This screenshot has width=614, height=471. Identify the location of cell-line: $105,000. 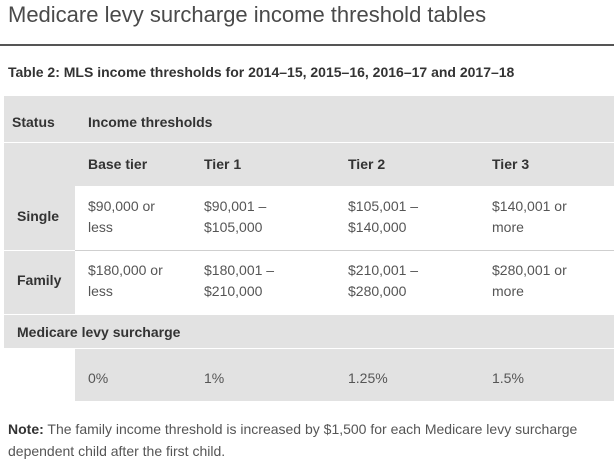
(233, 227).